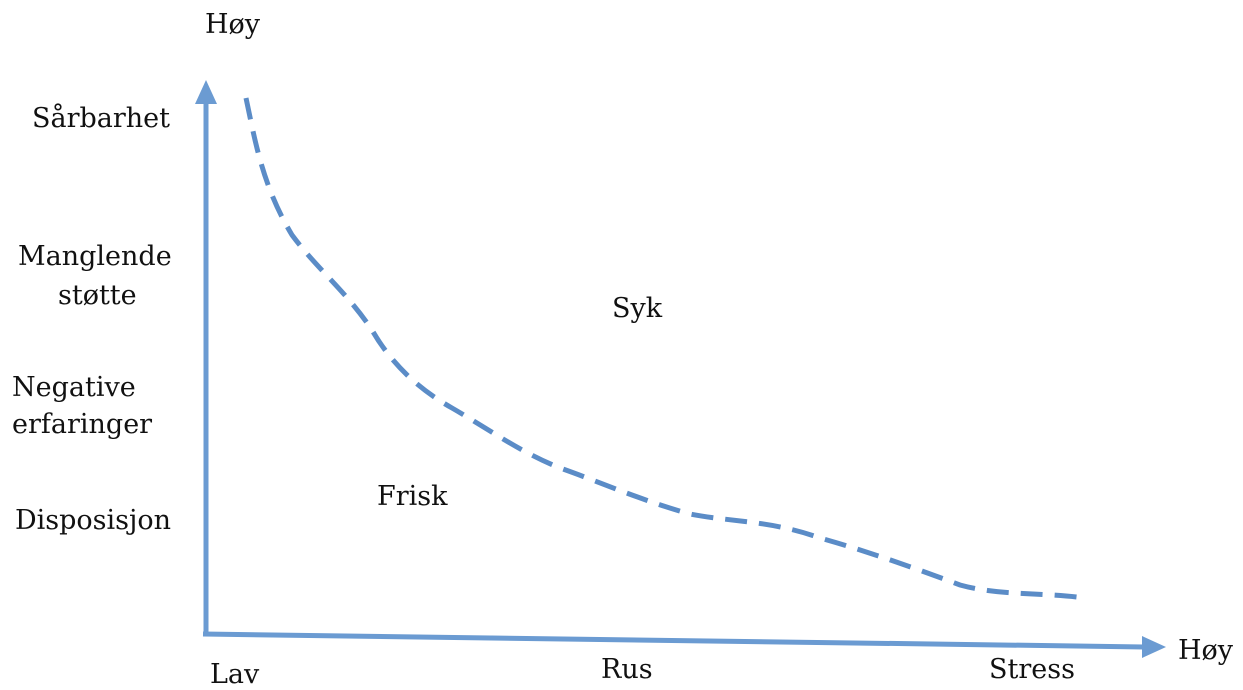 The image size is (1243, 690). Describe the element at coordinates (235, 674) in the screenshot. I see `x-factor-lav: Lav` at that location.